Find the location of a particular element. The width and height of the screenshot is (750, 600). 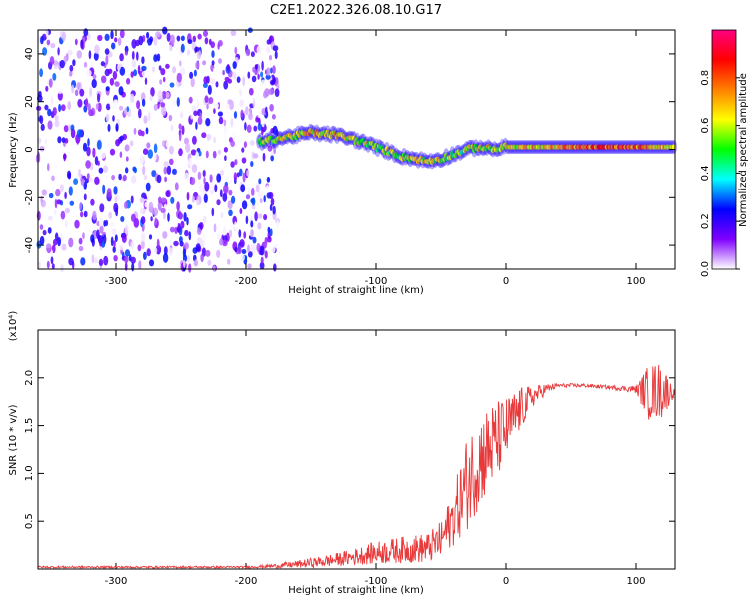

spectrogram-ytick-label: -40 is located at coordinates (29, 245).